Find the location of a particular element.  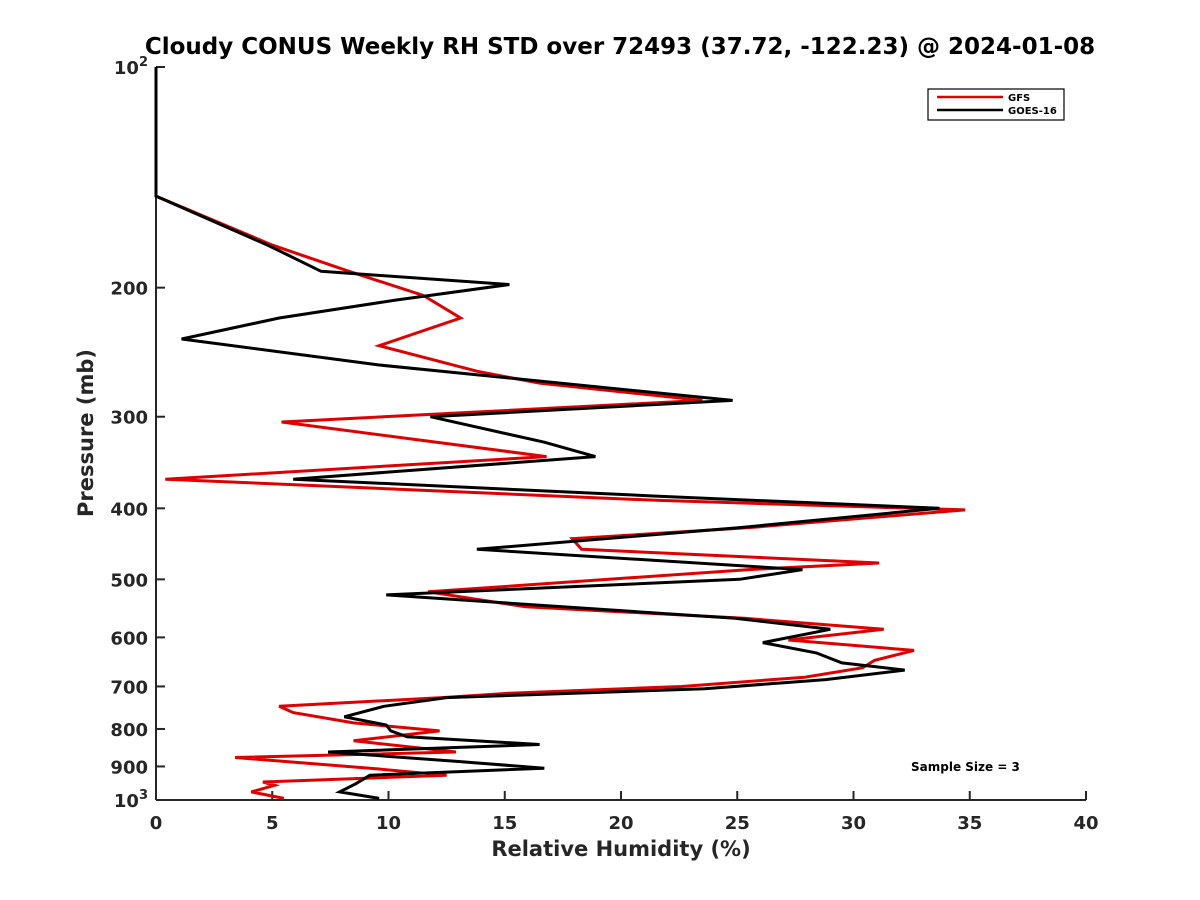

x-tick-label: 0 is located at coordinates (156, 823).